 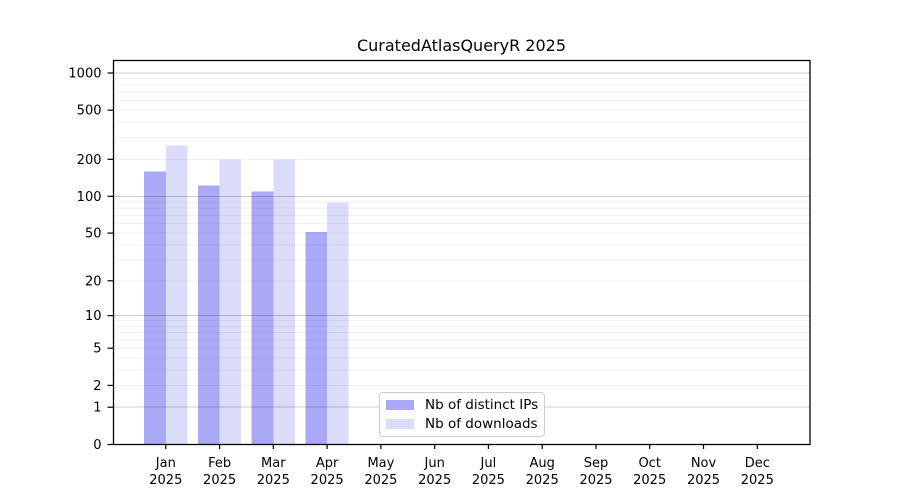 What do you see at coordinates (400, 424) in the screenshot?
I see `legend-swatch-downloads` at bounding box center [400, 424].